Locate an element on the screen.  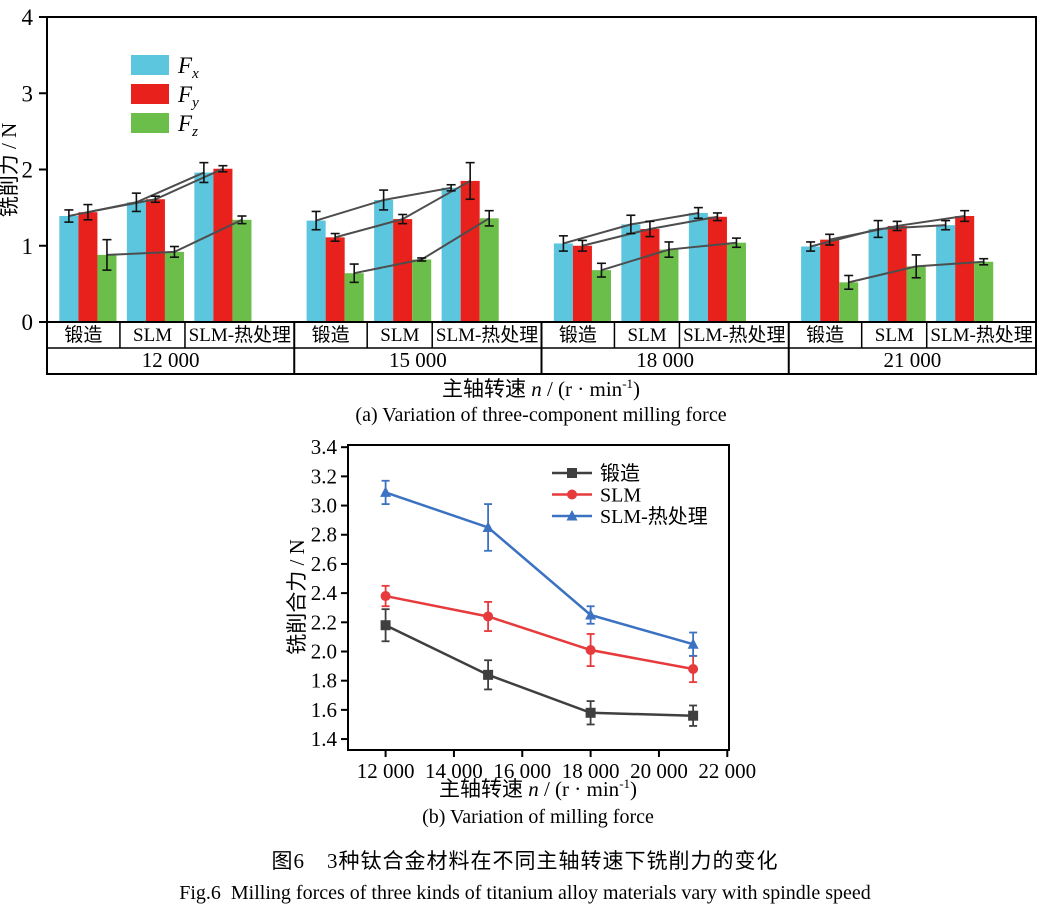
series-SLM is located at coordinates (539, 634).